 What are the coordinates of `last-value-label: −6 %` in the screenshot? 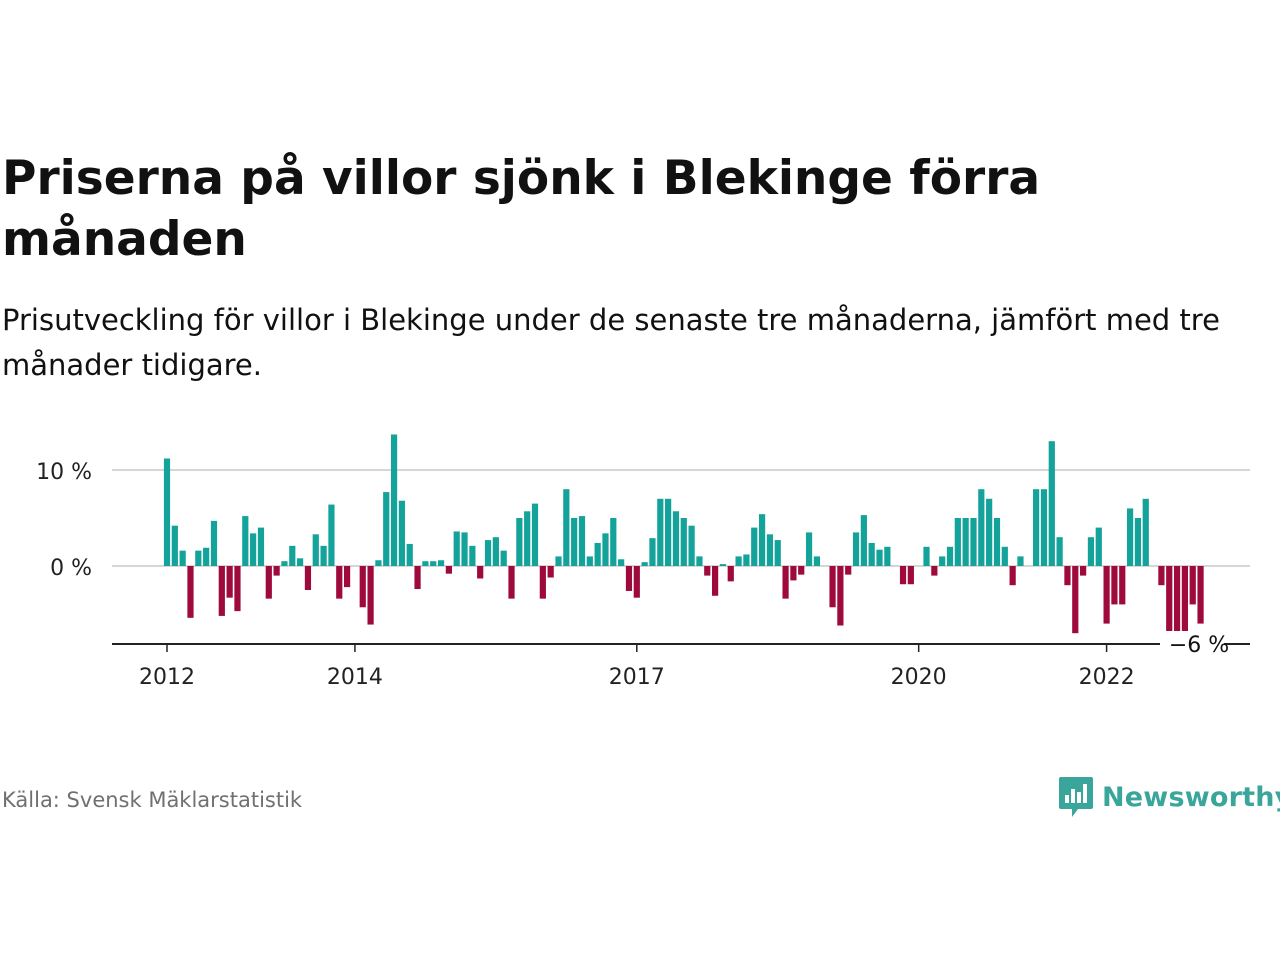 It's located at (1199, 645).